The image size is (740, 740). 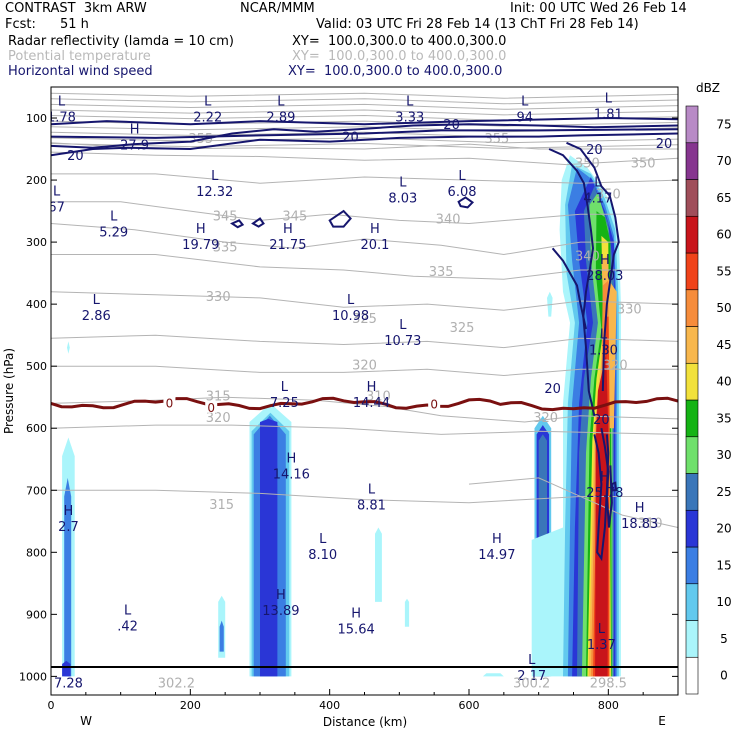 What do you see at coordinates (723, 124) in the screenshot?
I see `colorbar-level-label: 75` at bounding box center [723, 124].